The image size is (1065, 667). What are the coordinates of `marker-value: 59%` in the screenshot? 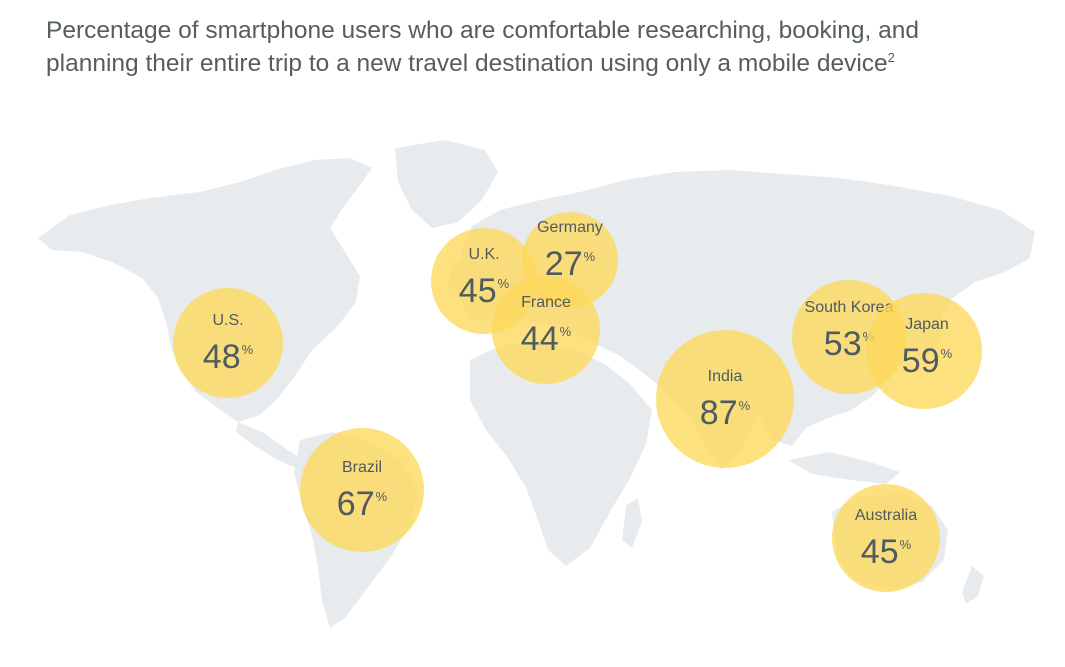 It's located at (927, 357).